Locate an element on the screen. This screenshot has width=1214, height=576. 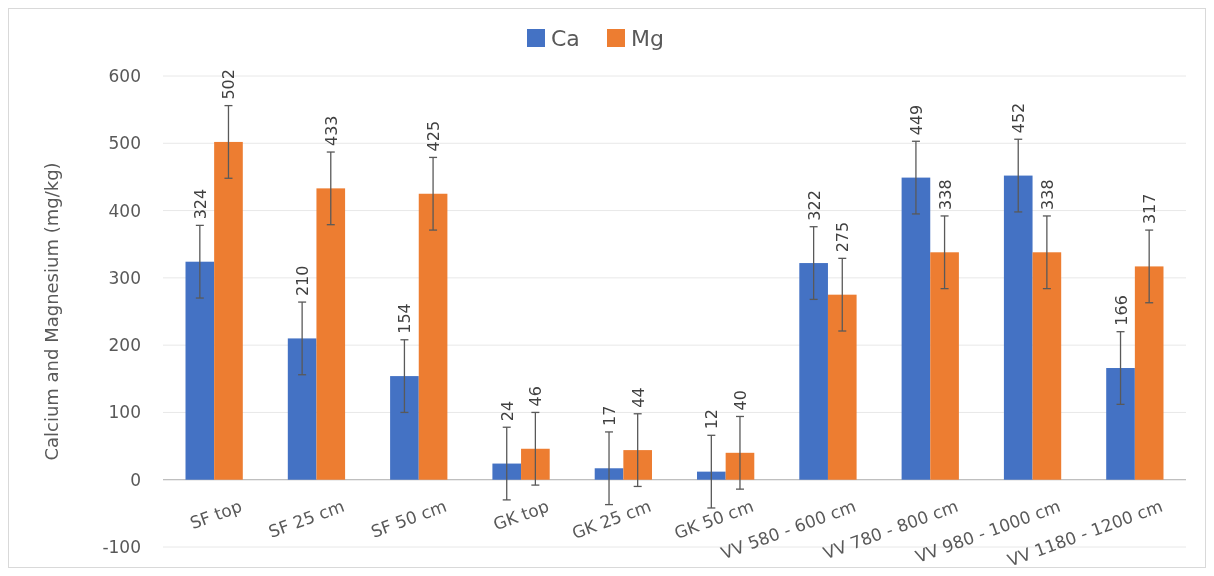
data-label: 452 is located at coordinates (1019, 118).